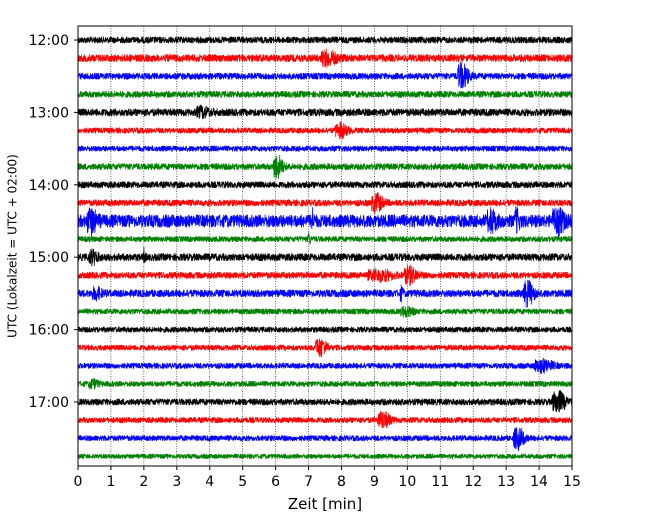 This screenshot has height=520, width=650. What do you see at coordinates (49, 186) in the screenshot?
I see `y-tick-label: 14:00` at bounding box center [49, 186].